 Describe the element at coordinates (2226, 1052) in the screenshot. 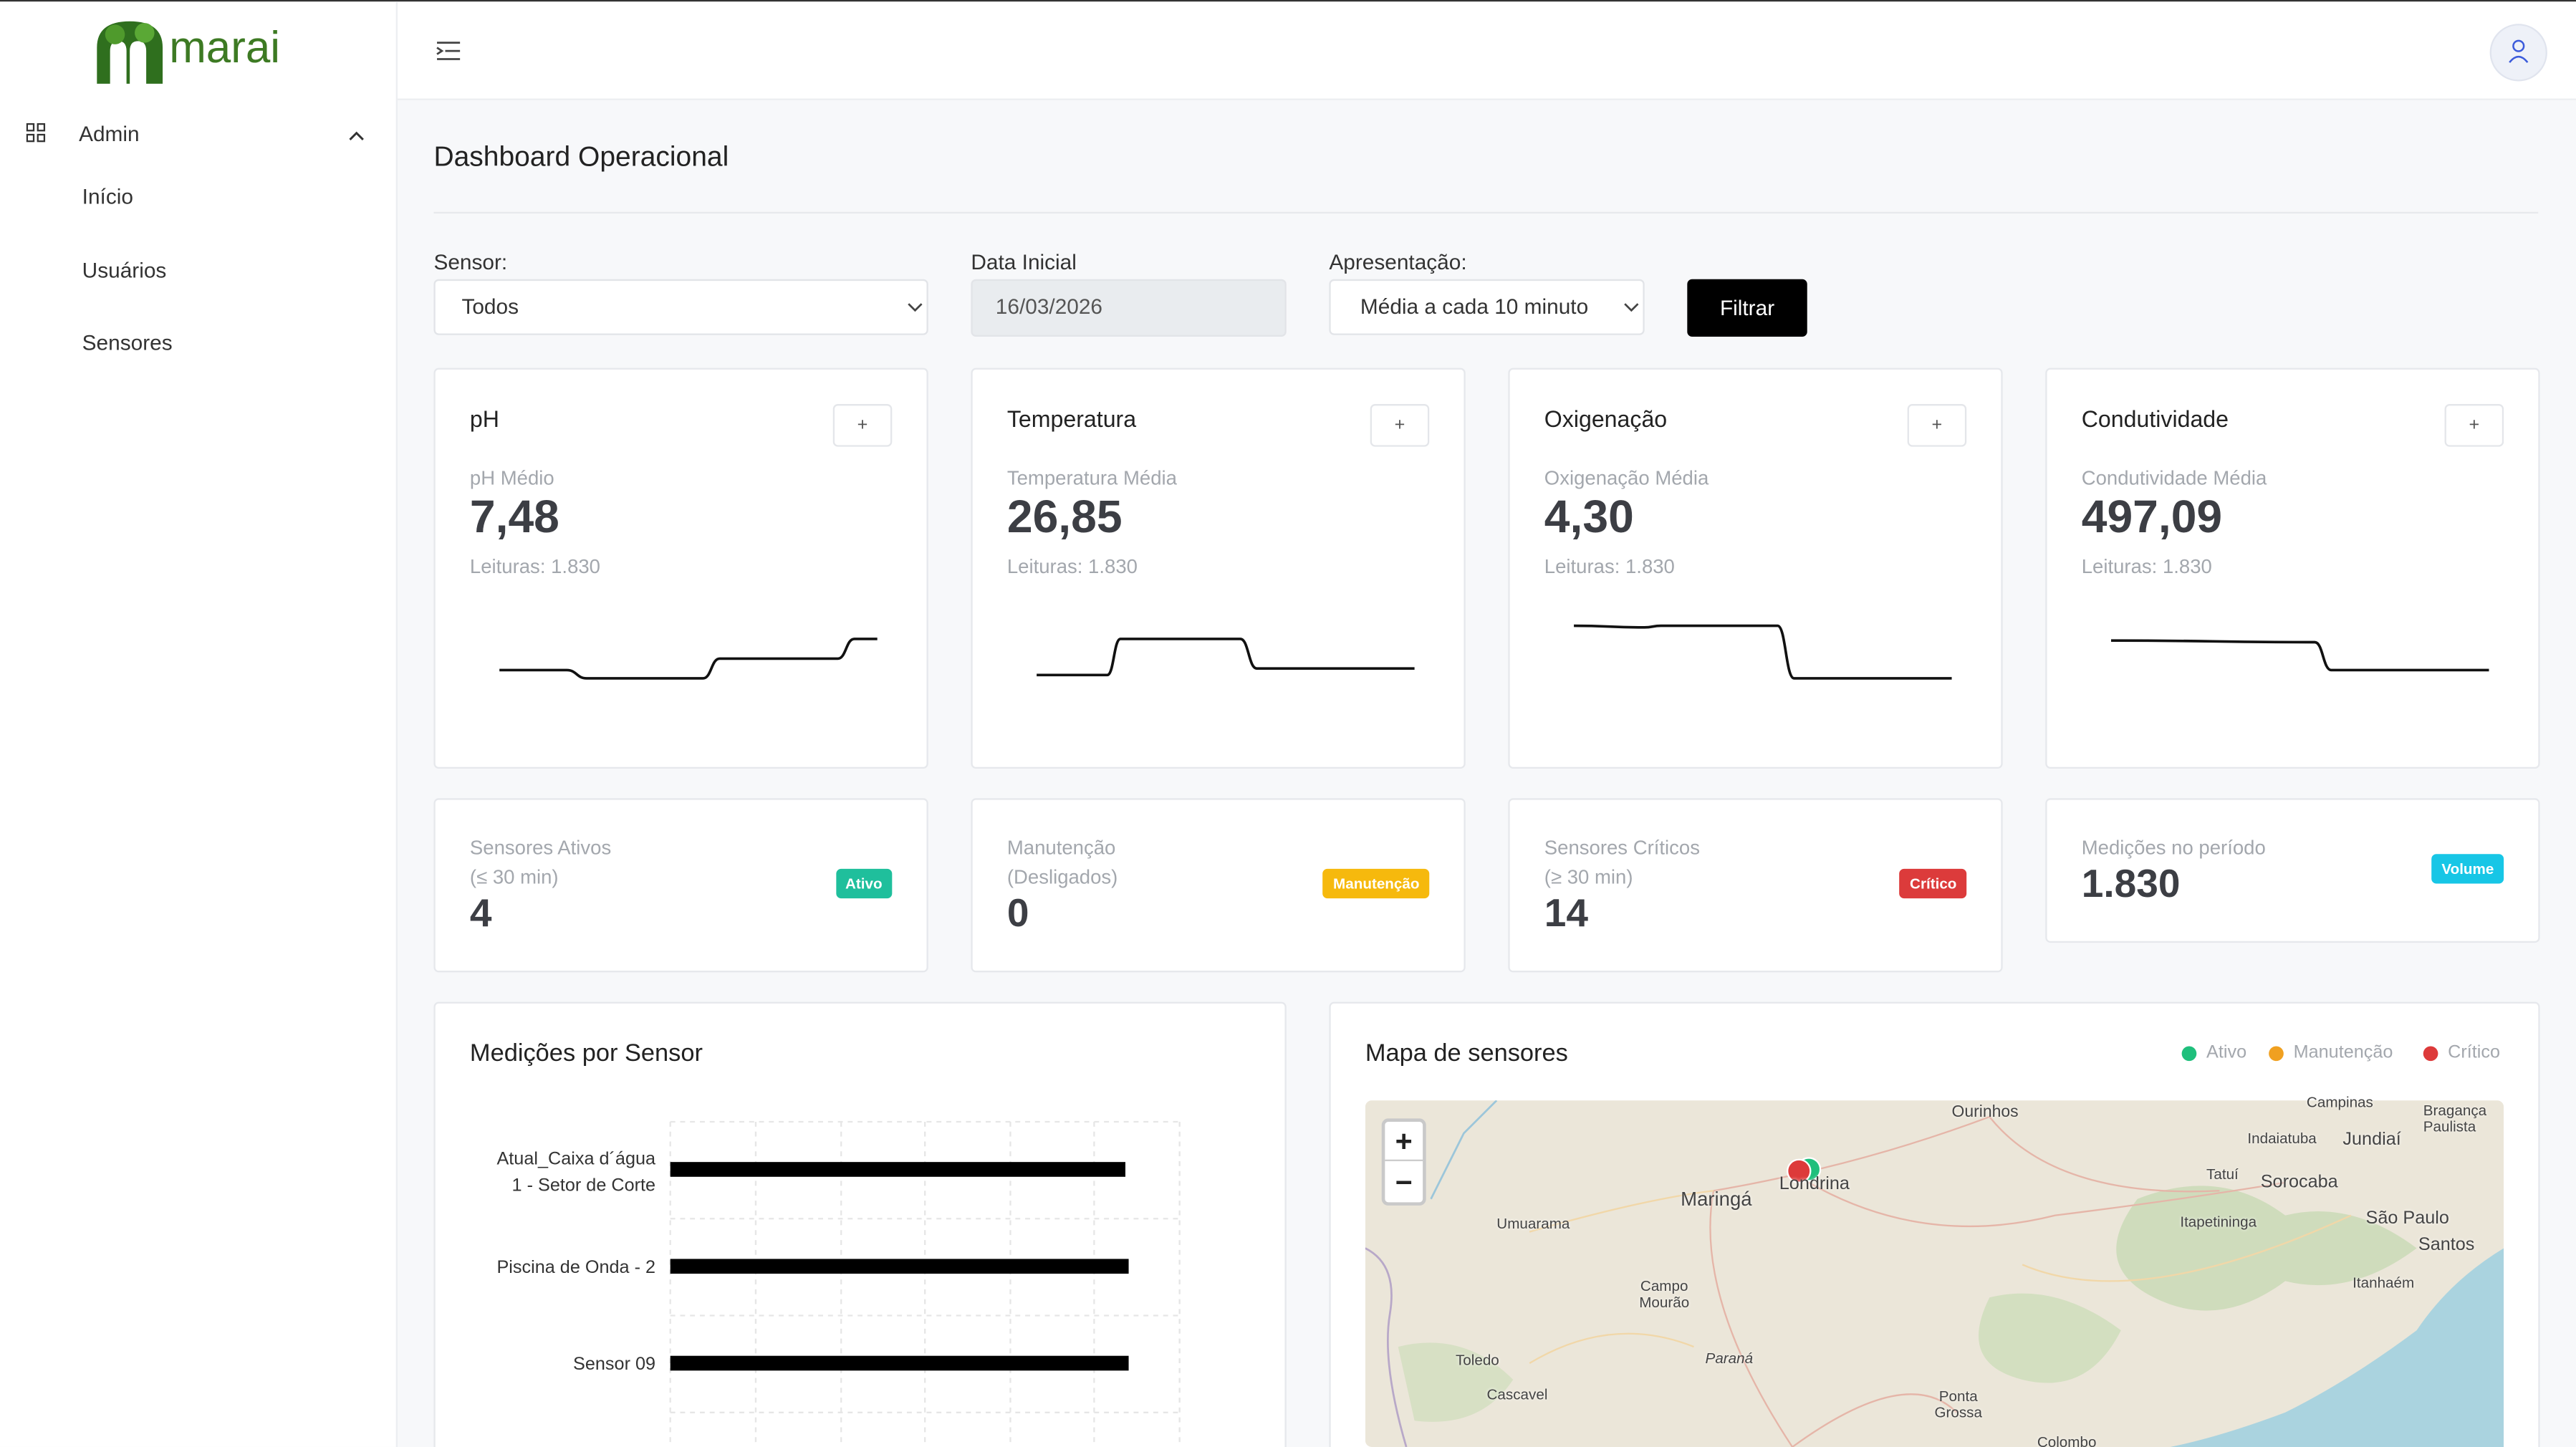

I see `legend-label: Ativo` at that location.